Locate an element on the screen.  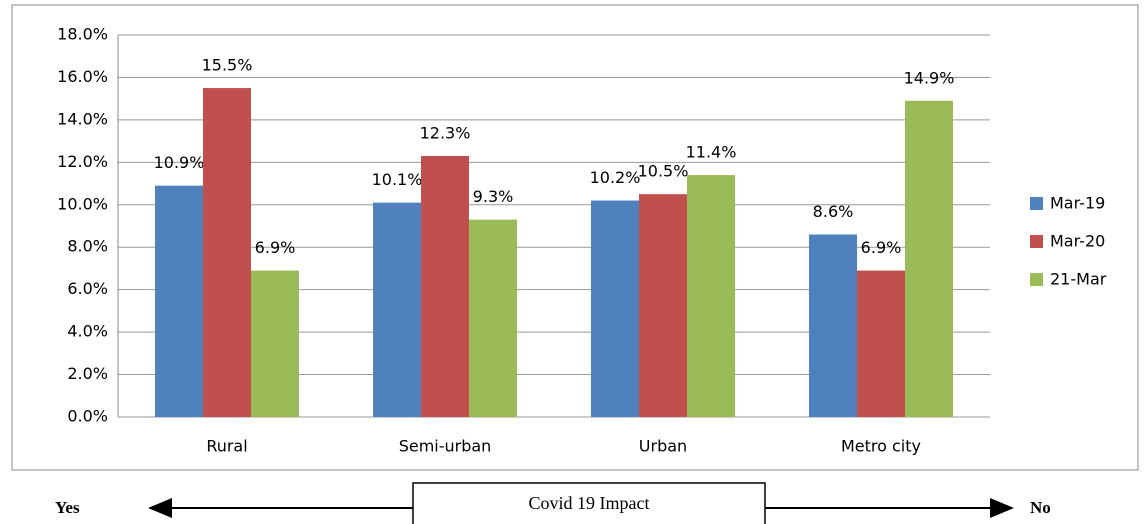
annotation: Yes is located at coordinates (67, 507).